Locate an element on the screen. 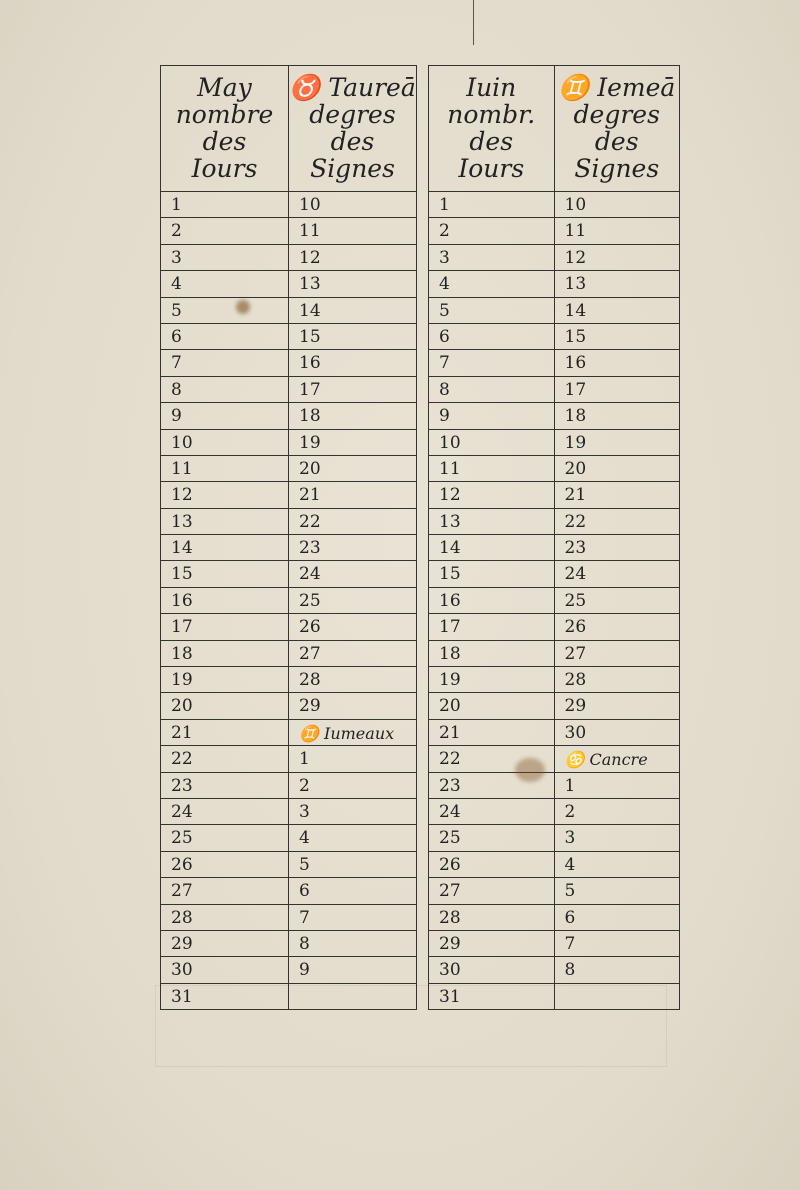  table-header: Iuin nombr. des Iours ♊ Iemeā degres des Signes is located at coordinates (554, 129).